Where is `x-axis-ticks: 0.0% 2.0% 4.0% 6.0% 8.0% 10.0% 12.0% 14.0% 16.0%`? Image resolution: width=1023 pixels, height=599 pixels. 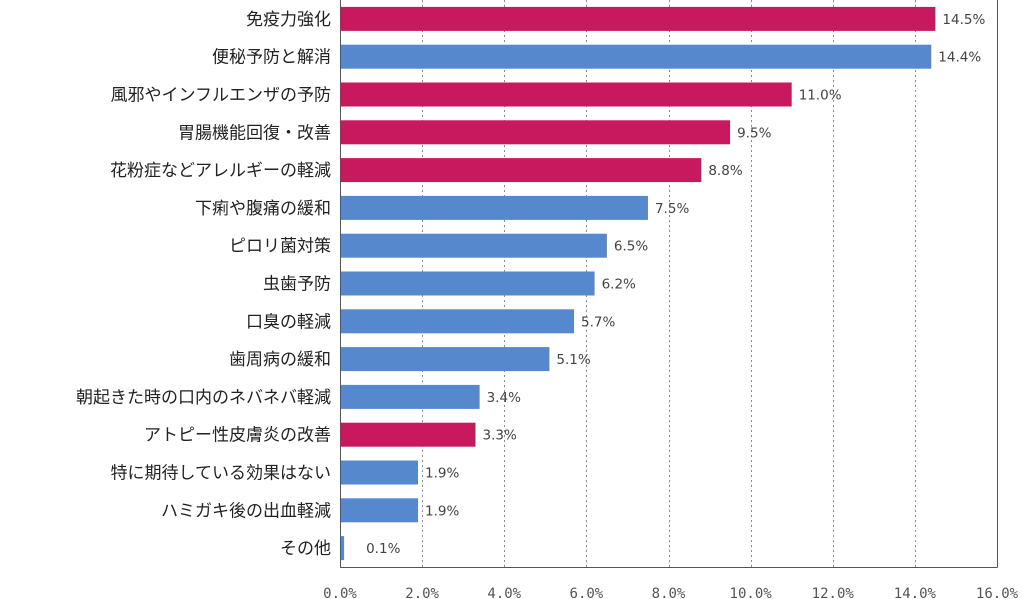
x-axis-ticks: 0.0% 2.0% 4.0% 6.0% 8.0% 10.0% 12.0% 14.0% 16.0% is located at coordinates (670, 592).